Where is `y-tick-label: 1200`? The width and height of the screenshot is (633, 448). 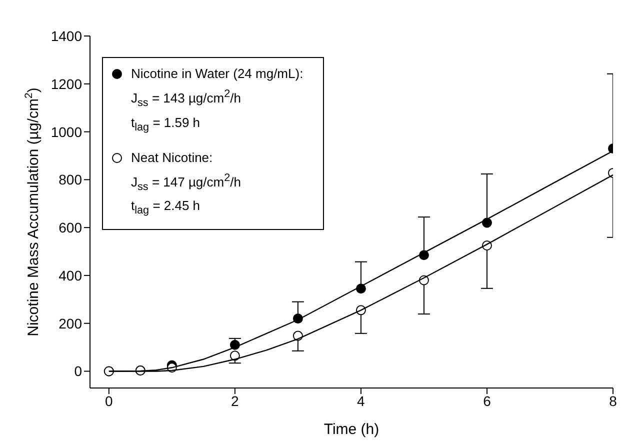 y-tick-label: 1200 is located at coordinates (66, 84).